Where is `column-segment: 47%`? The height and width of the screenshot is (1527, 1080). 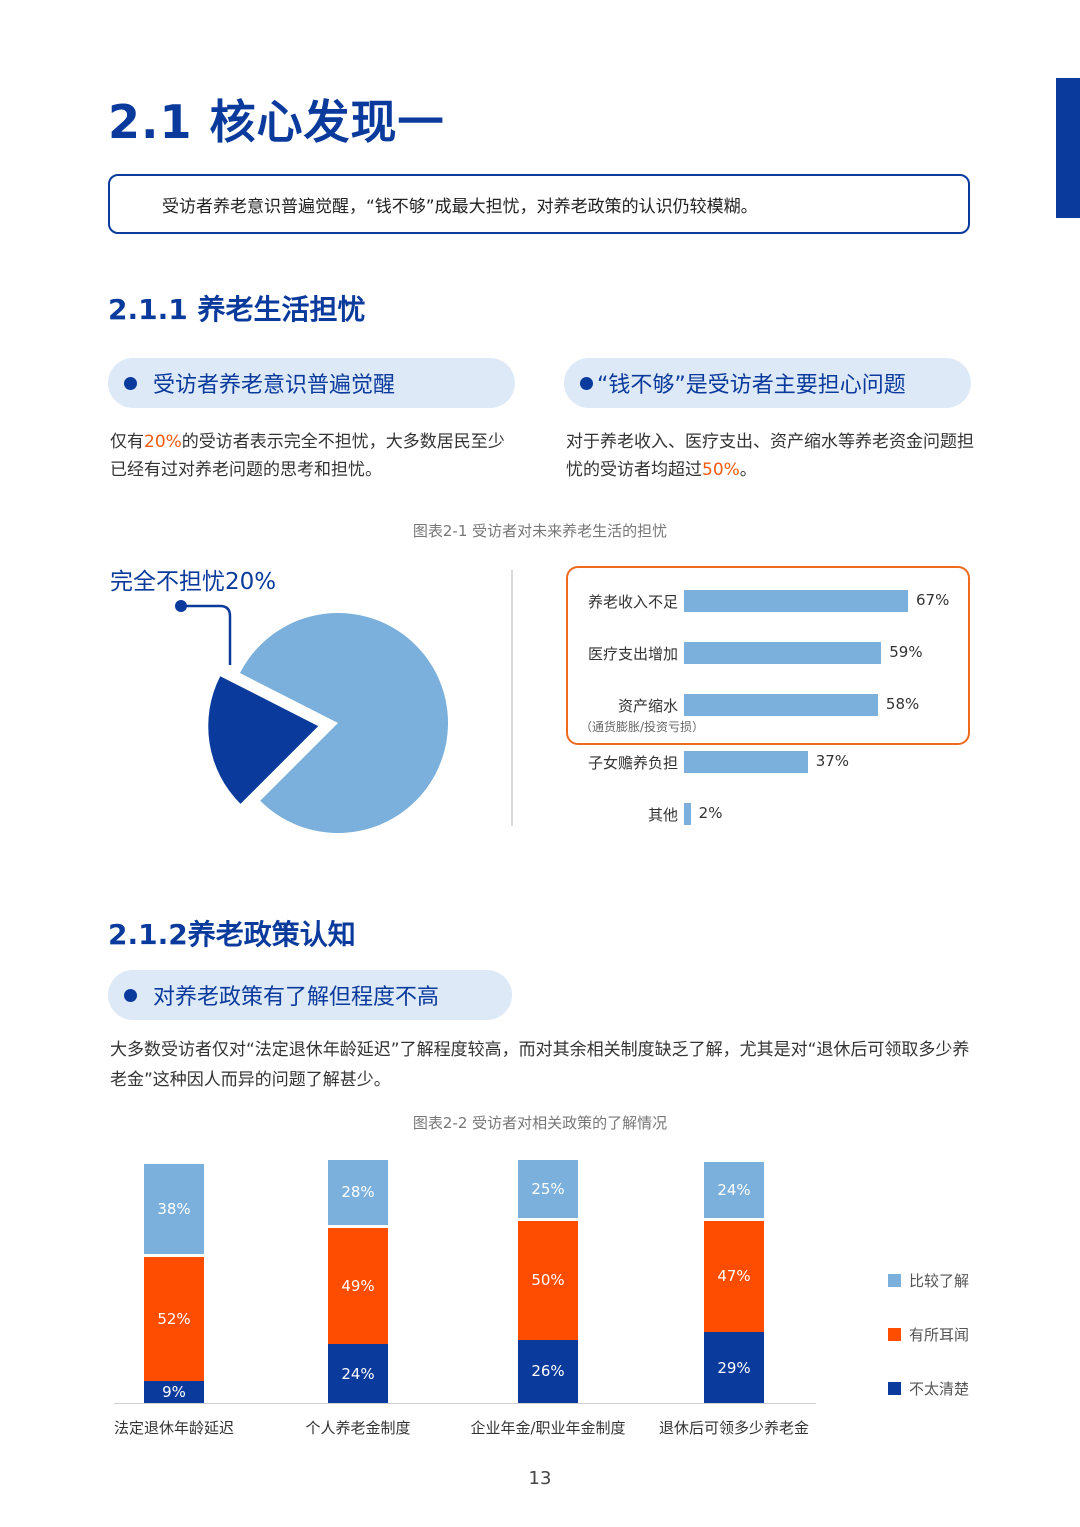
column-segment: 47% is located at coordinates (734, 1276).